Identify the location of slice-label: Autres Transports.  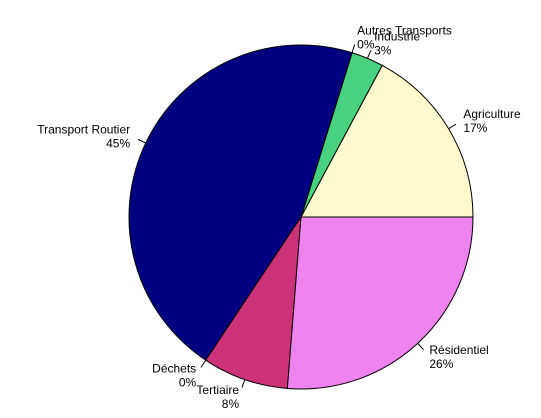
(404, 30).